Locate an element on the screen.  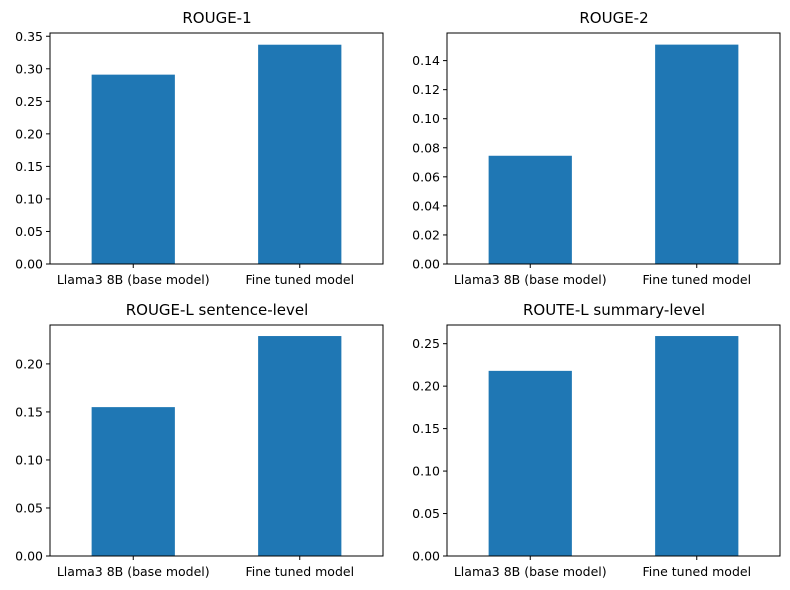
chart-title: ROUGE-1 is located at coordinates (217, 18).